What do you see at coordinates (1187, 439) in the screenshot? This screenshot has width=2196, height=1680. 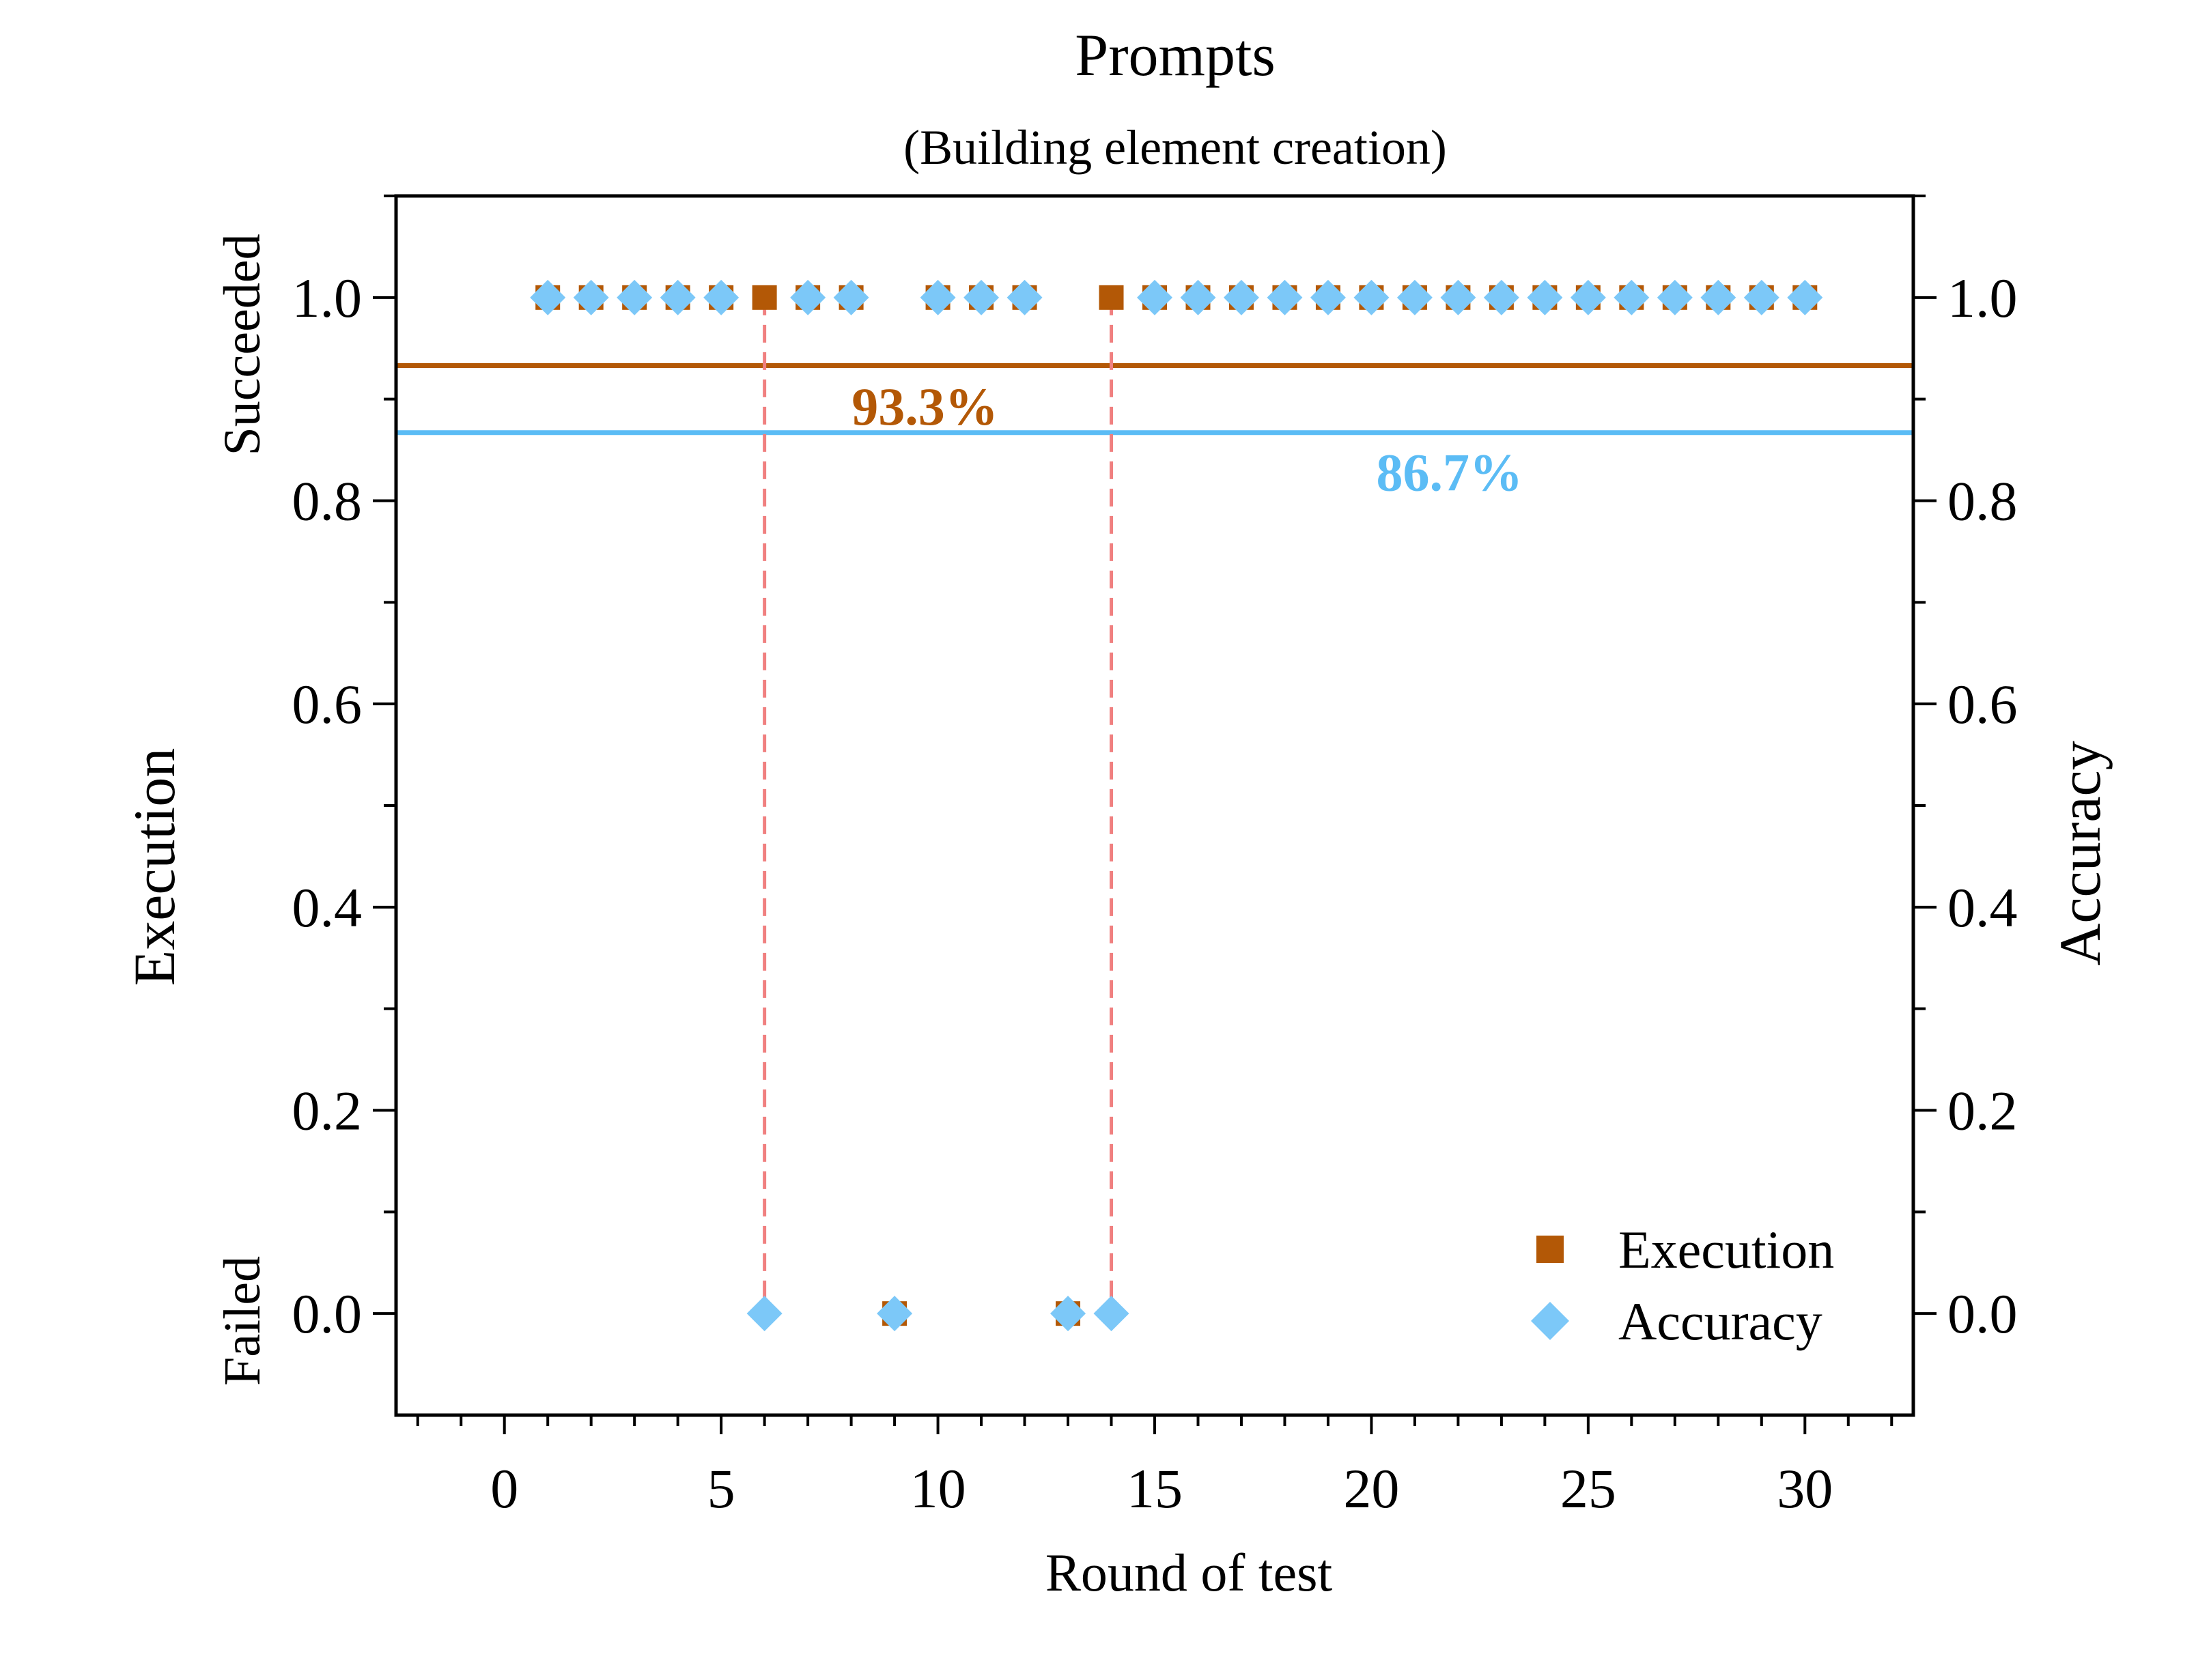 I see `reference-labels: 93.3% 86.7%` at bounding box center [1187, 439].